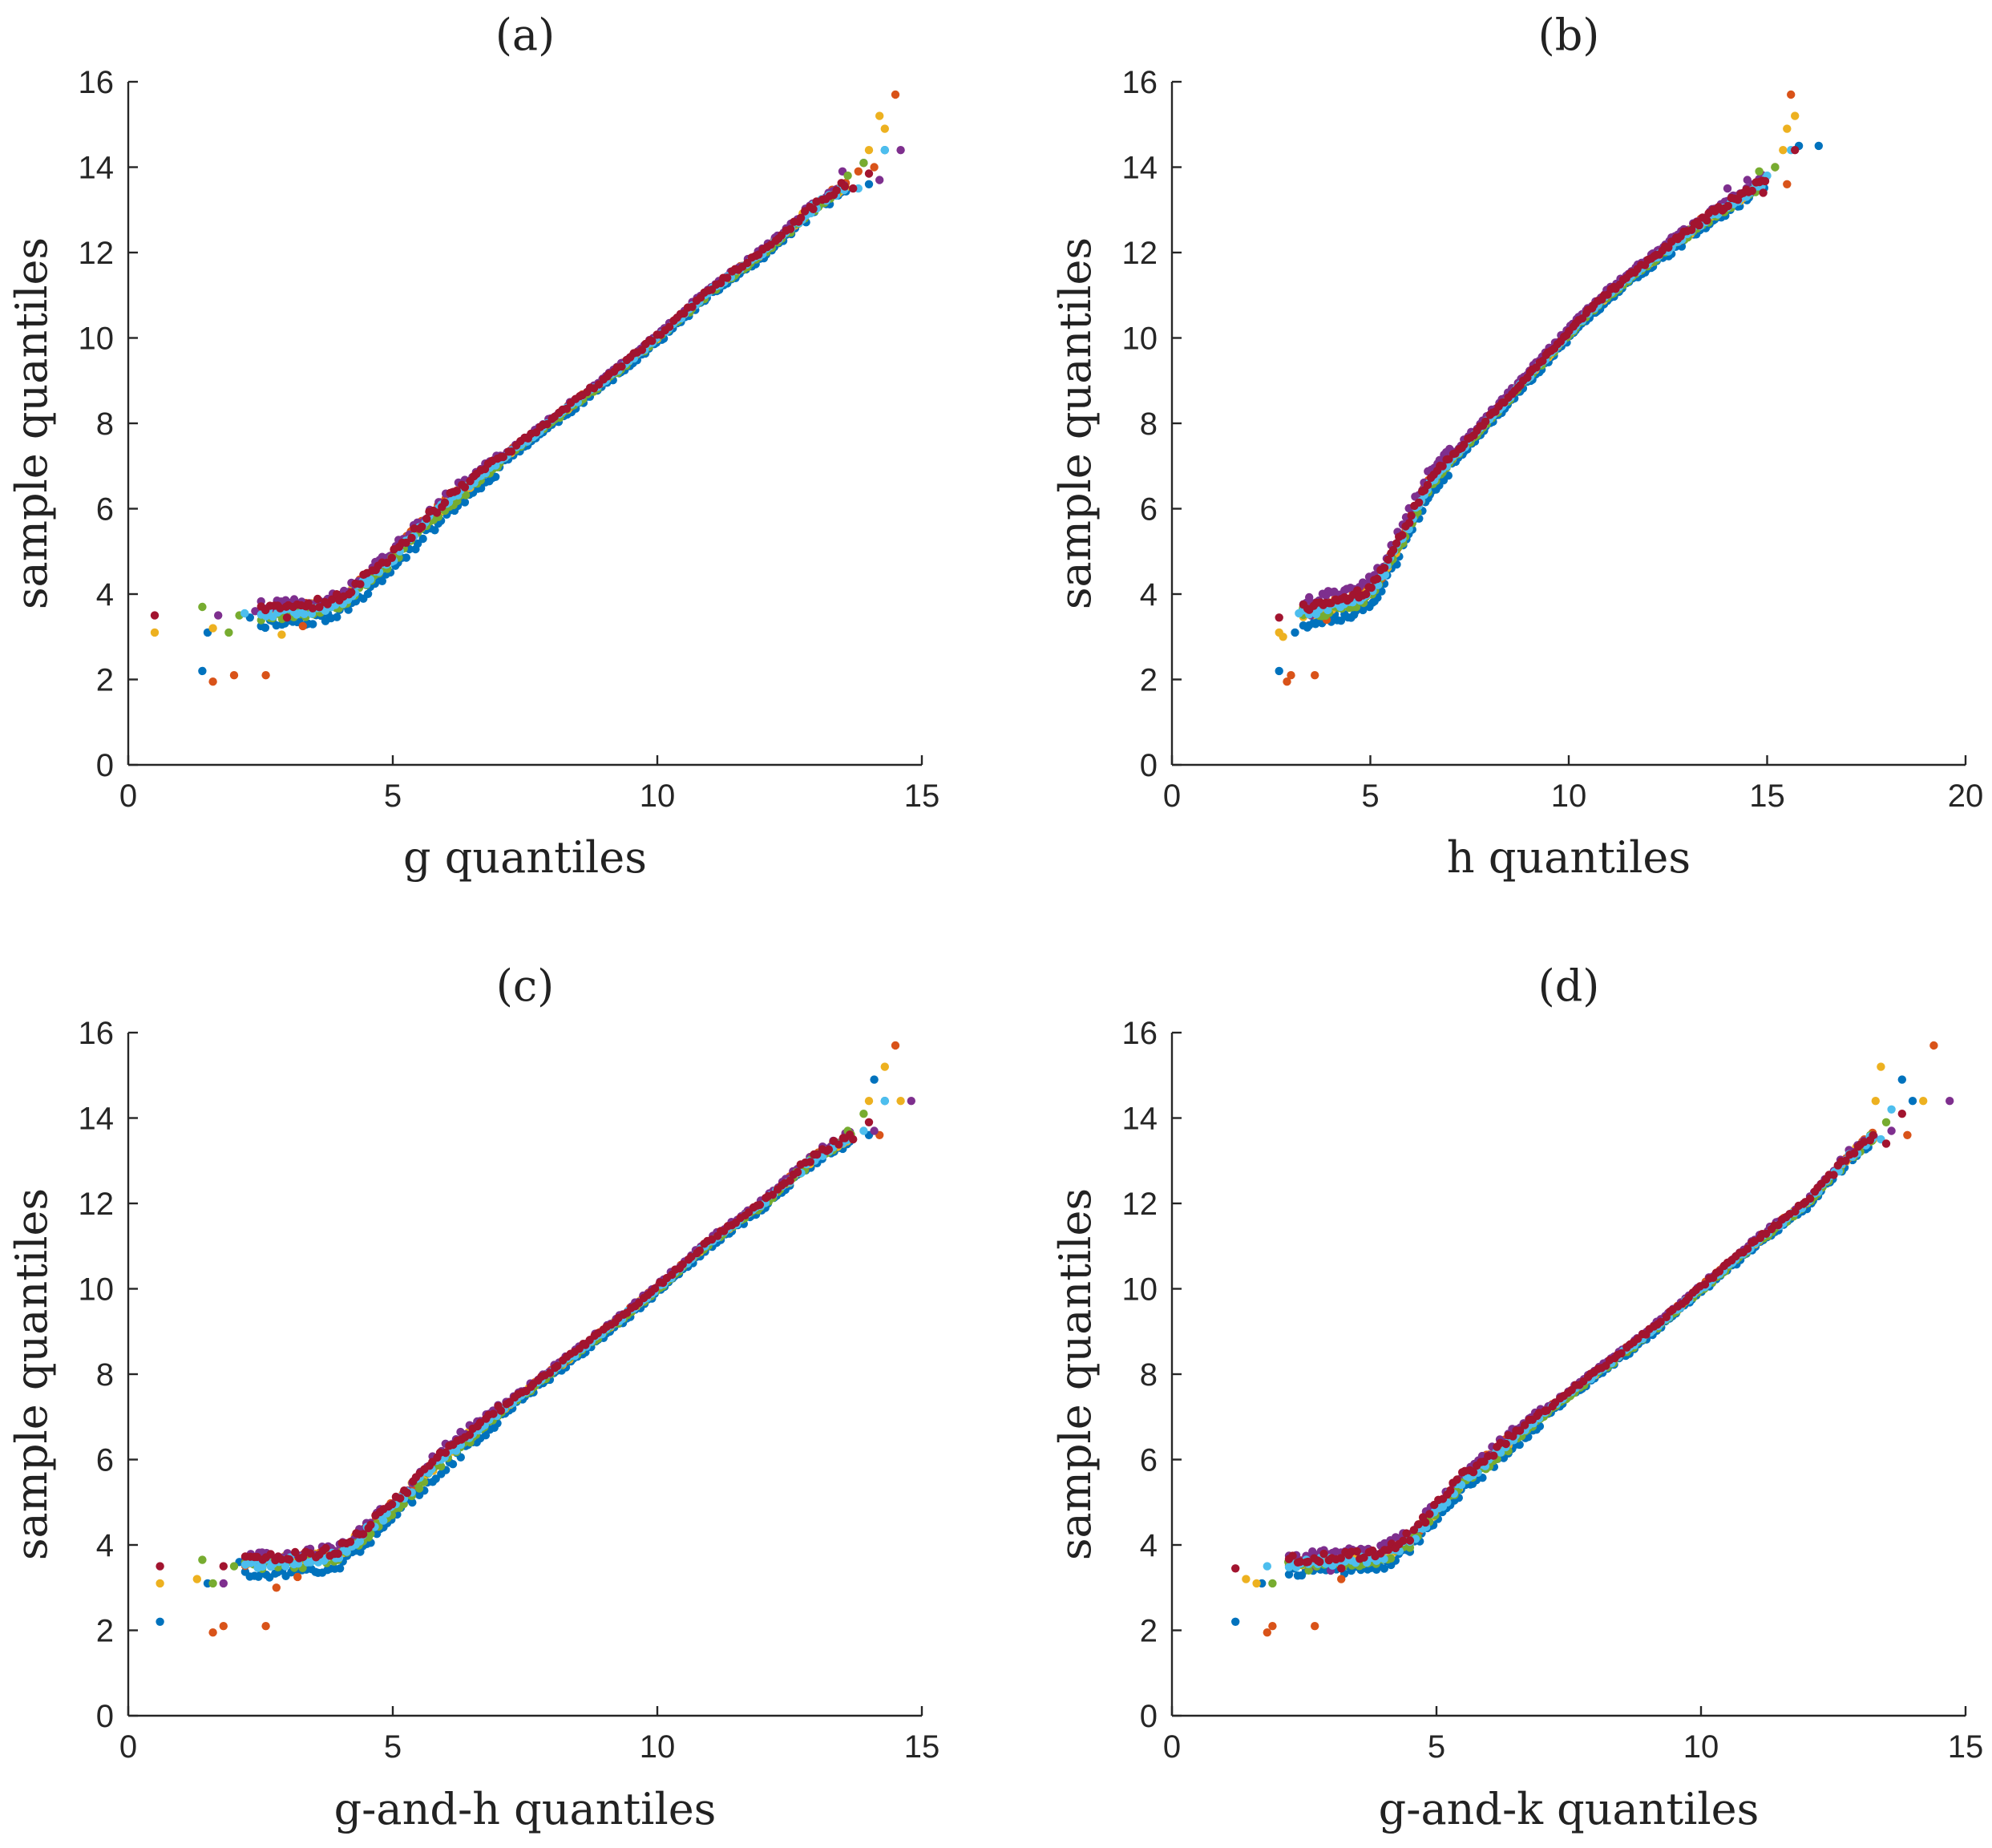 The width and height of the screenshot is (1992, 1848). What do you see at coordinates (922, 796) in the screenshot?
I see `panel-a-x-tick-label: 15` at bounding box center [922, 796].